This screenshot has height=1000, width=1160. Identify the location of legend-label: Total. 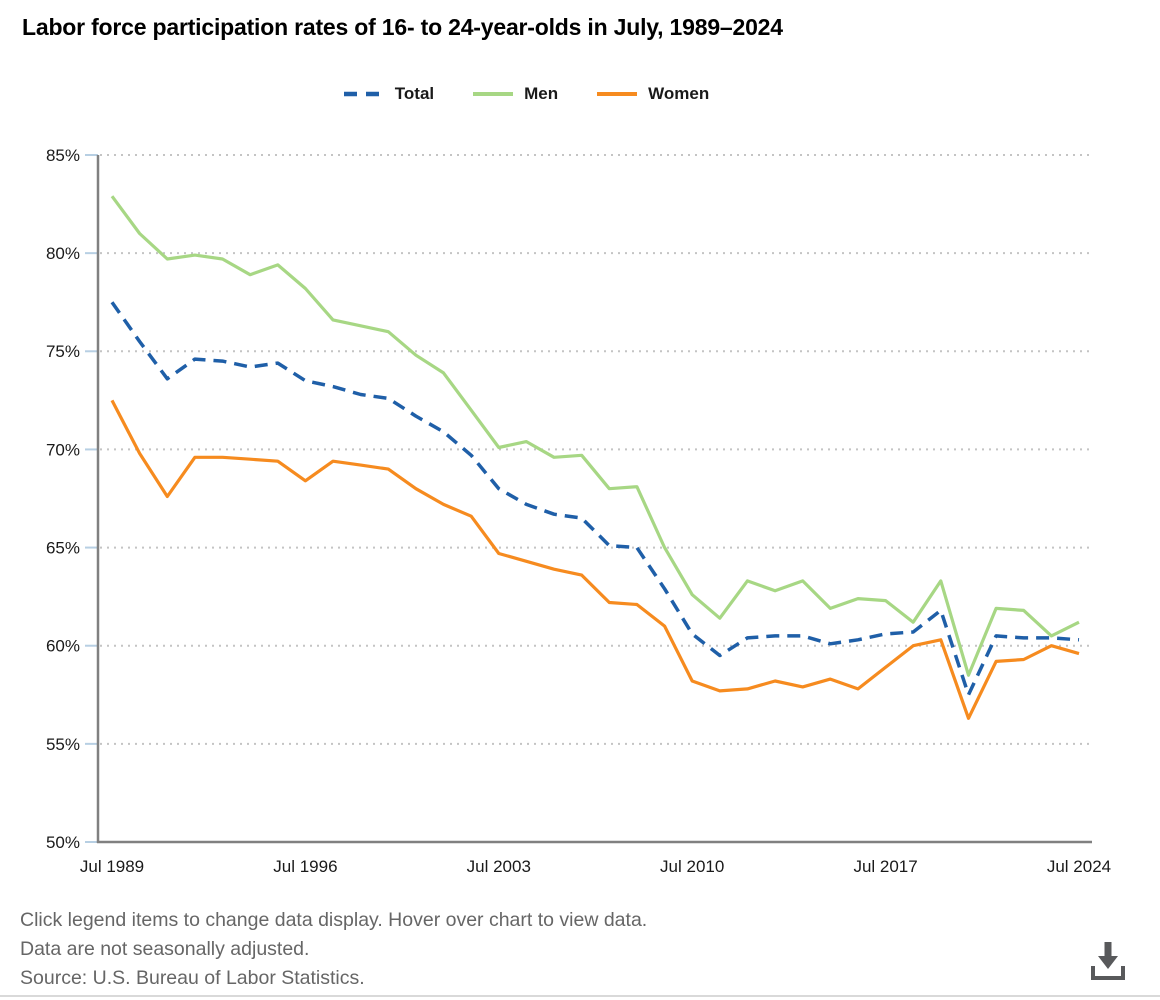
(414, 93).